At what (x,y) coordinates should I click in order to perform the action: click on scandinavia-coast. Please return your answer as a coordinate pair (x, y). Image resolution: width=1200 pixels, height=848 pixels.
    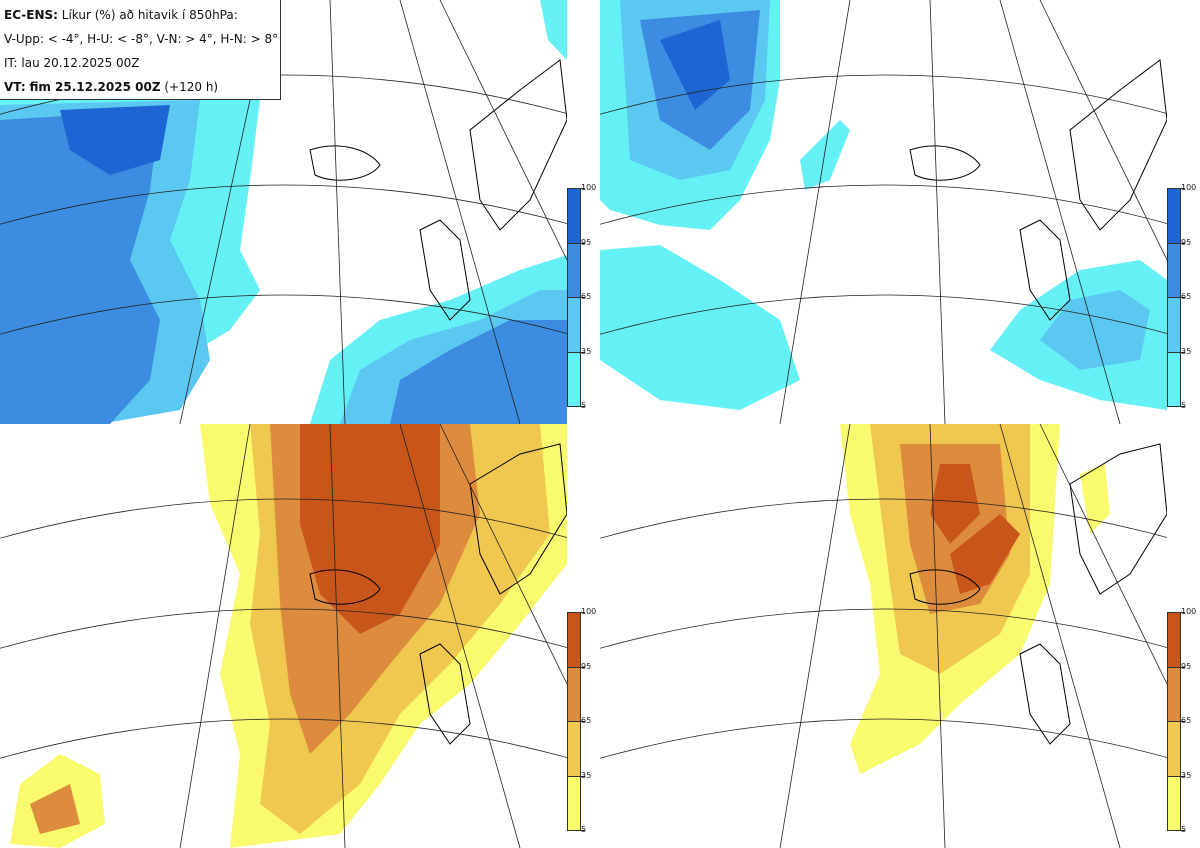
    Looking at the image, I should click on (1118, 519).